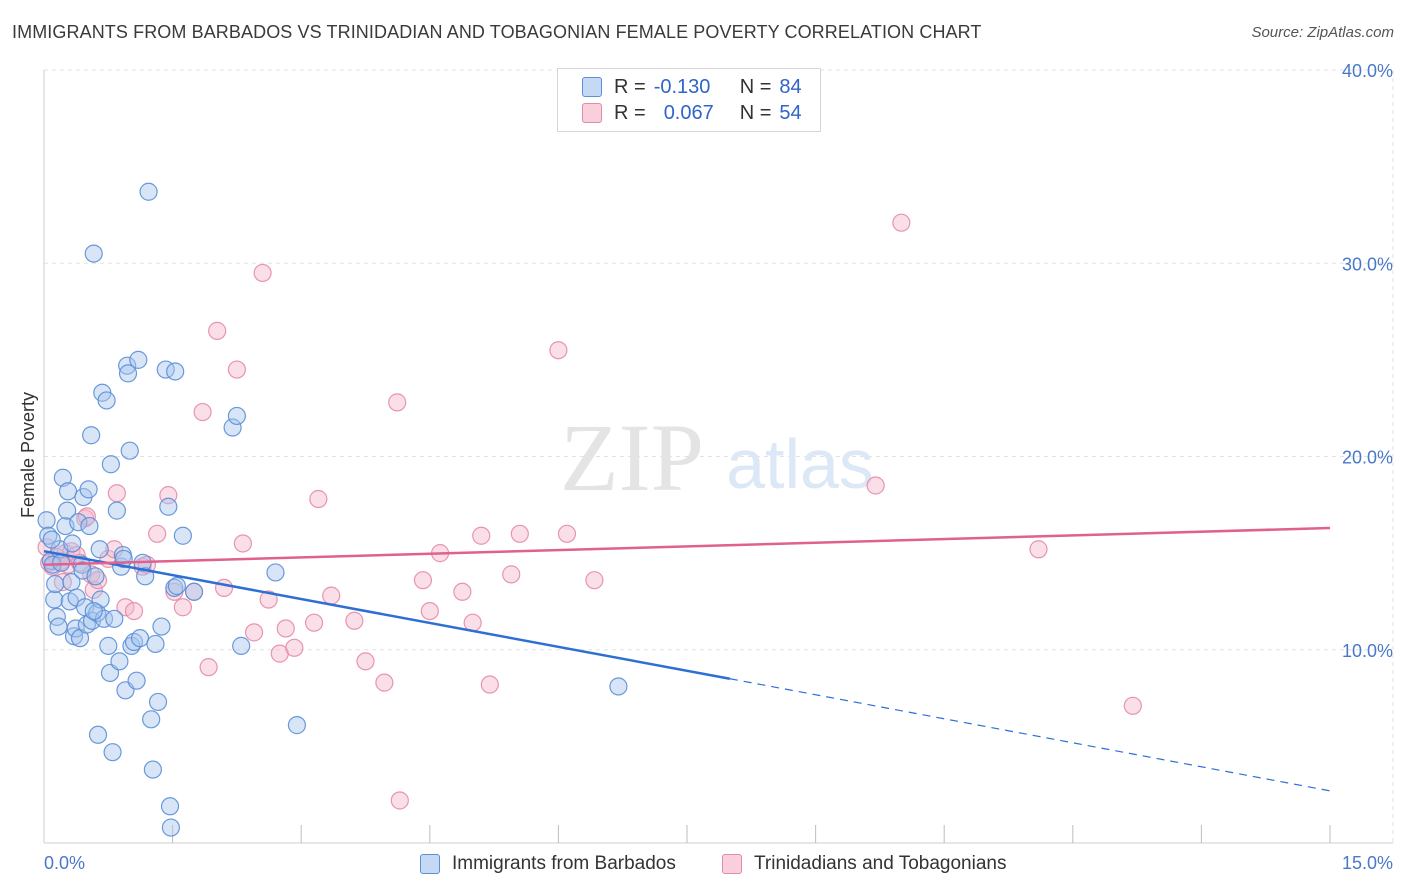 Image resolution: width=1406 pixels, height=892 pixels. Describe the element at coordinates (1367, 71) in the screenshot. I see `y-tick-label: 40.0%` at that location.